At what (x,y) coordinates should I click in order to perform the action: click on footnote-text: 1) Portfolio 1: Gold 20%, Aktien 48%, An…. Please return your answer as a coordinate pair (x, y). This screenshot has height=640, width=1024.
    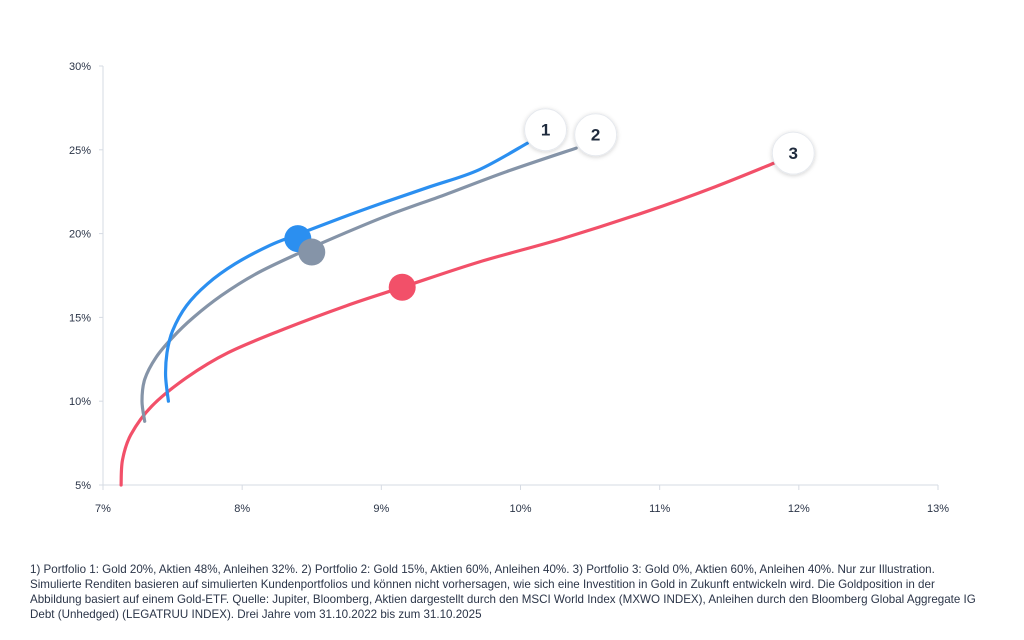
    Looking at the image, I should click on (503, 592).